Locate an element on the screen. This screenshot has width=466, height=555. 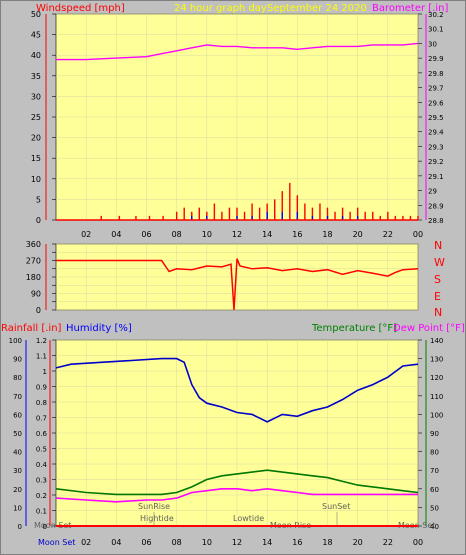
rain-tick-label: 1.1 is located at coordinates (41, 357).